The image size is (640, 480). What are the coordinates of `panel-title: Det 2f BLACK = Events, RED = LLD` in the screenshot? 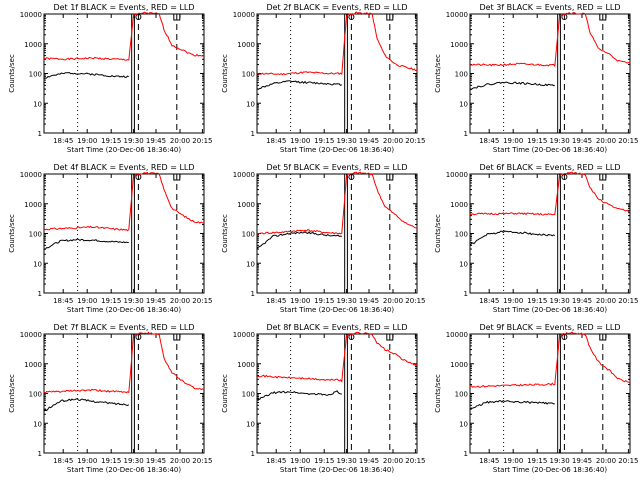 It's located at (336, 7).